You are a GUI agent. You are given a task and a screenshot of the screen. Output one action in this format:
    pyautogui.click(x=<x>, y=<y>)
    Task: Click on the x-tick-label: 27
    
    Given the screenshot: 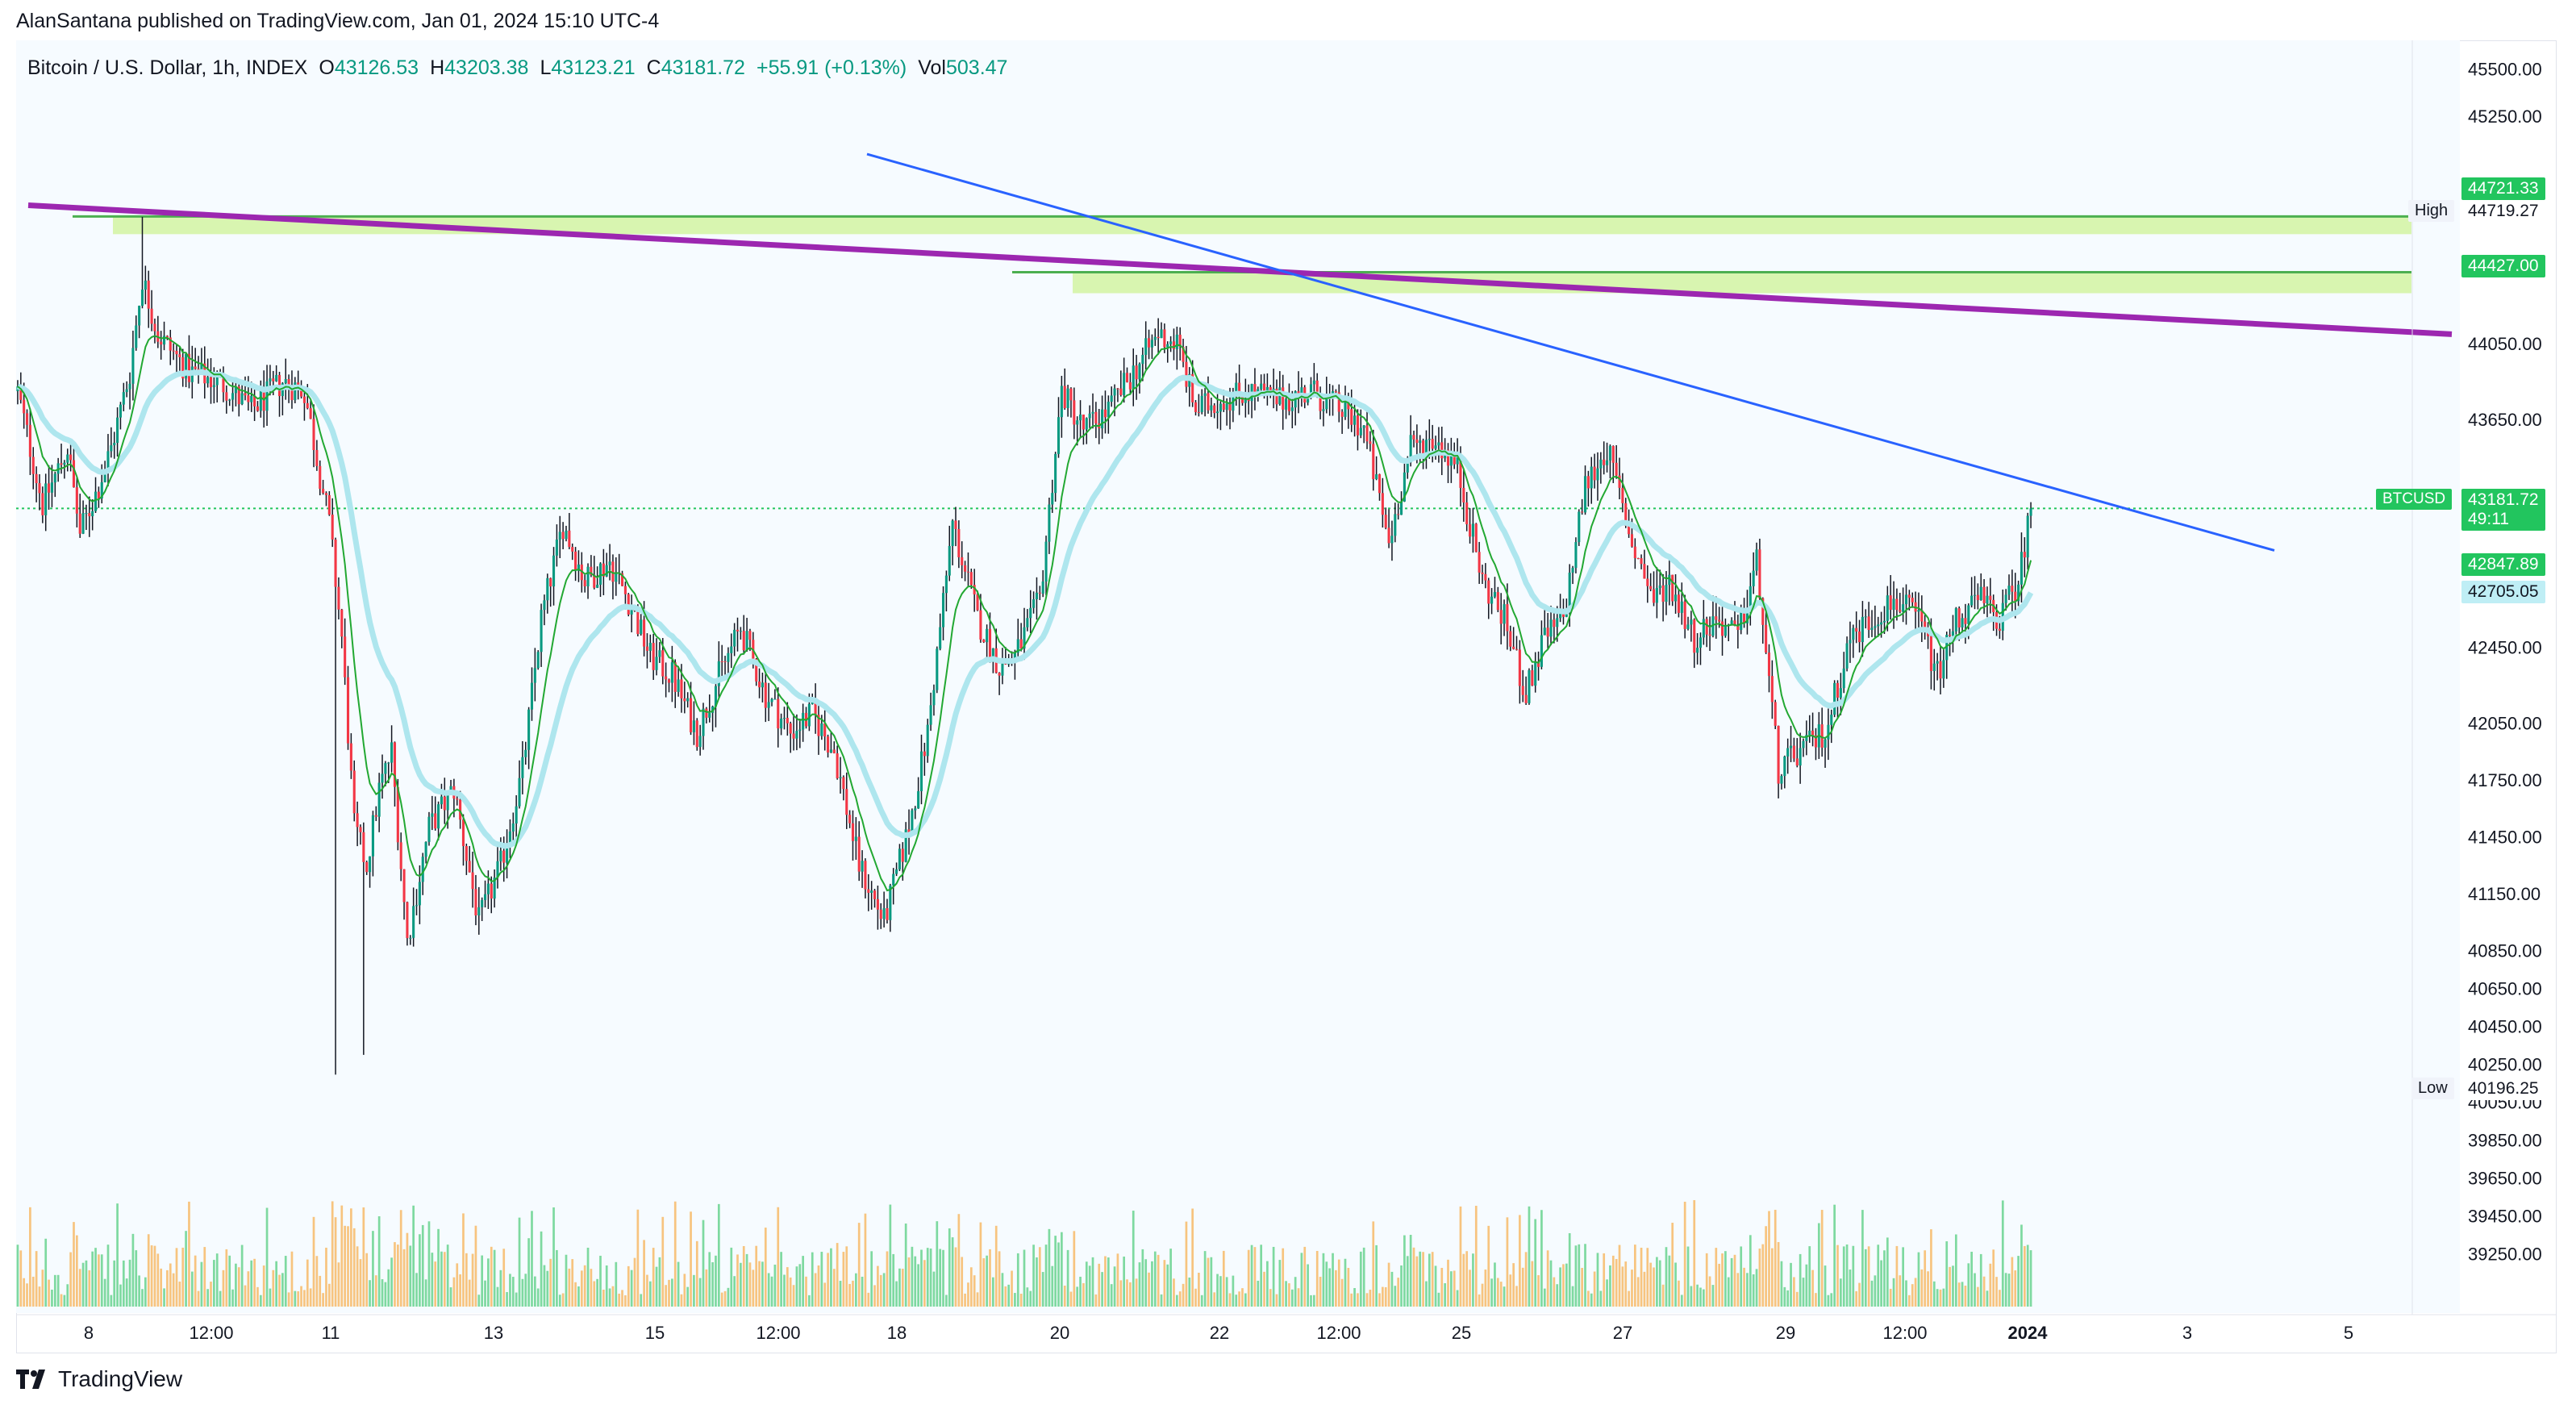 What is the action you would take?
    pyautogui.click(x=1622, y=1333)
    